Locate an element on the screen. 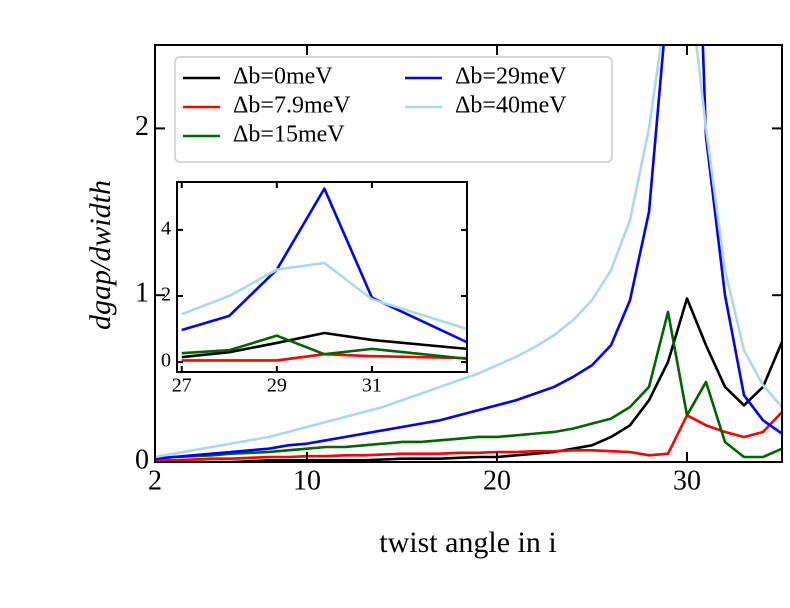  inset-background is located at coordinates (322, 277).